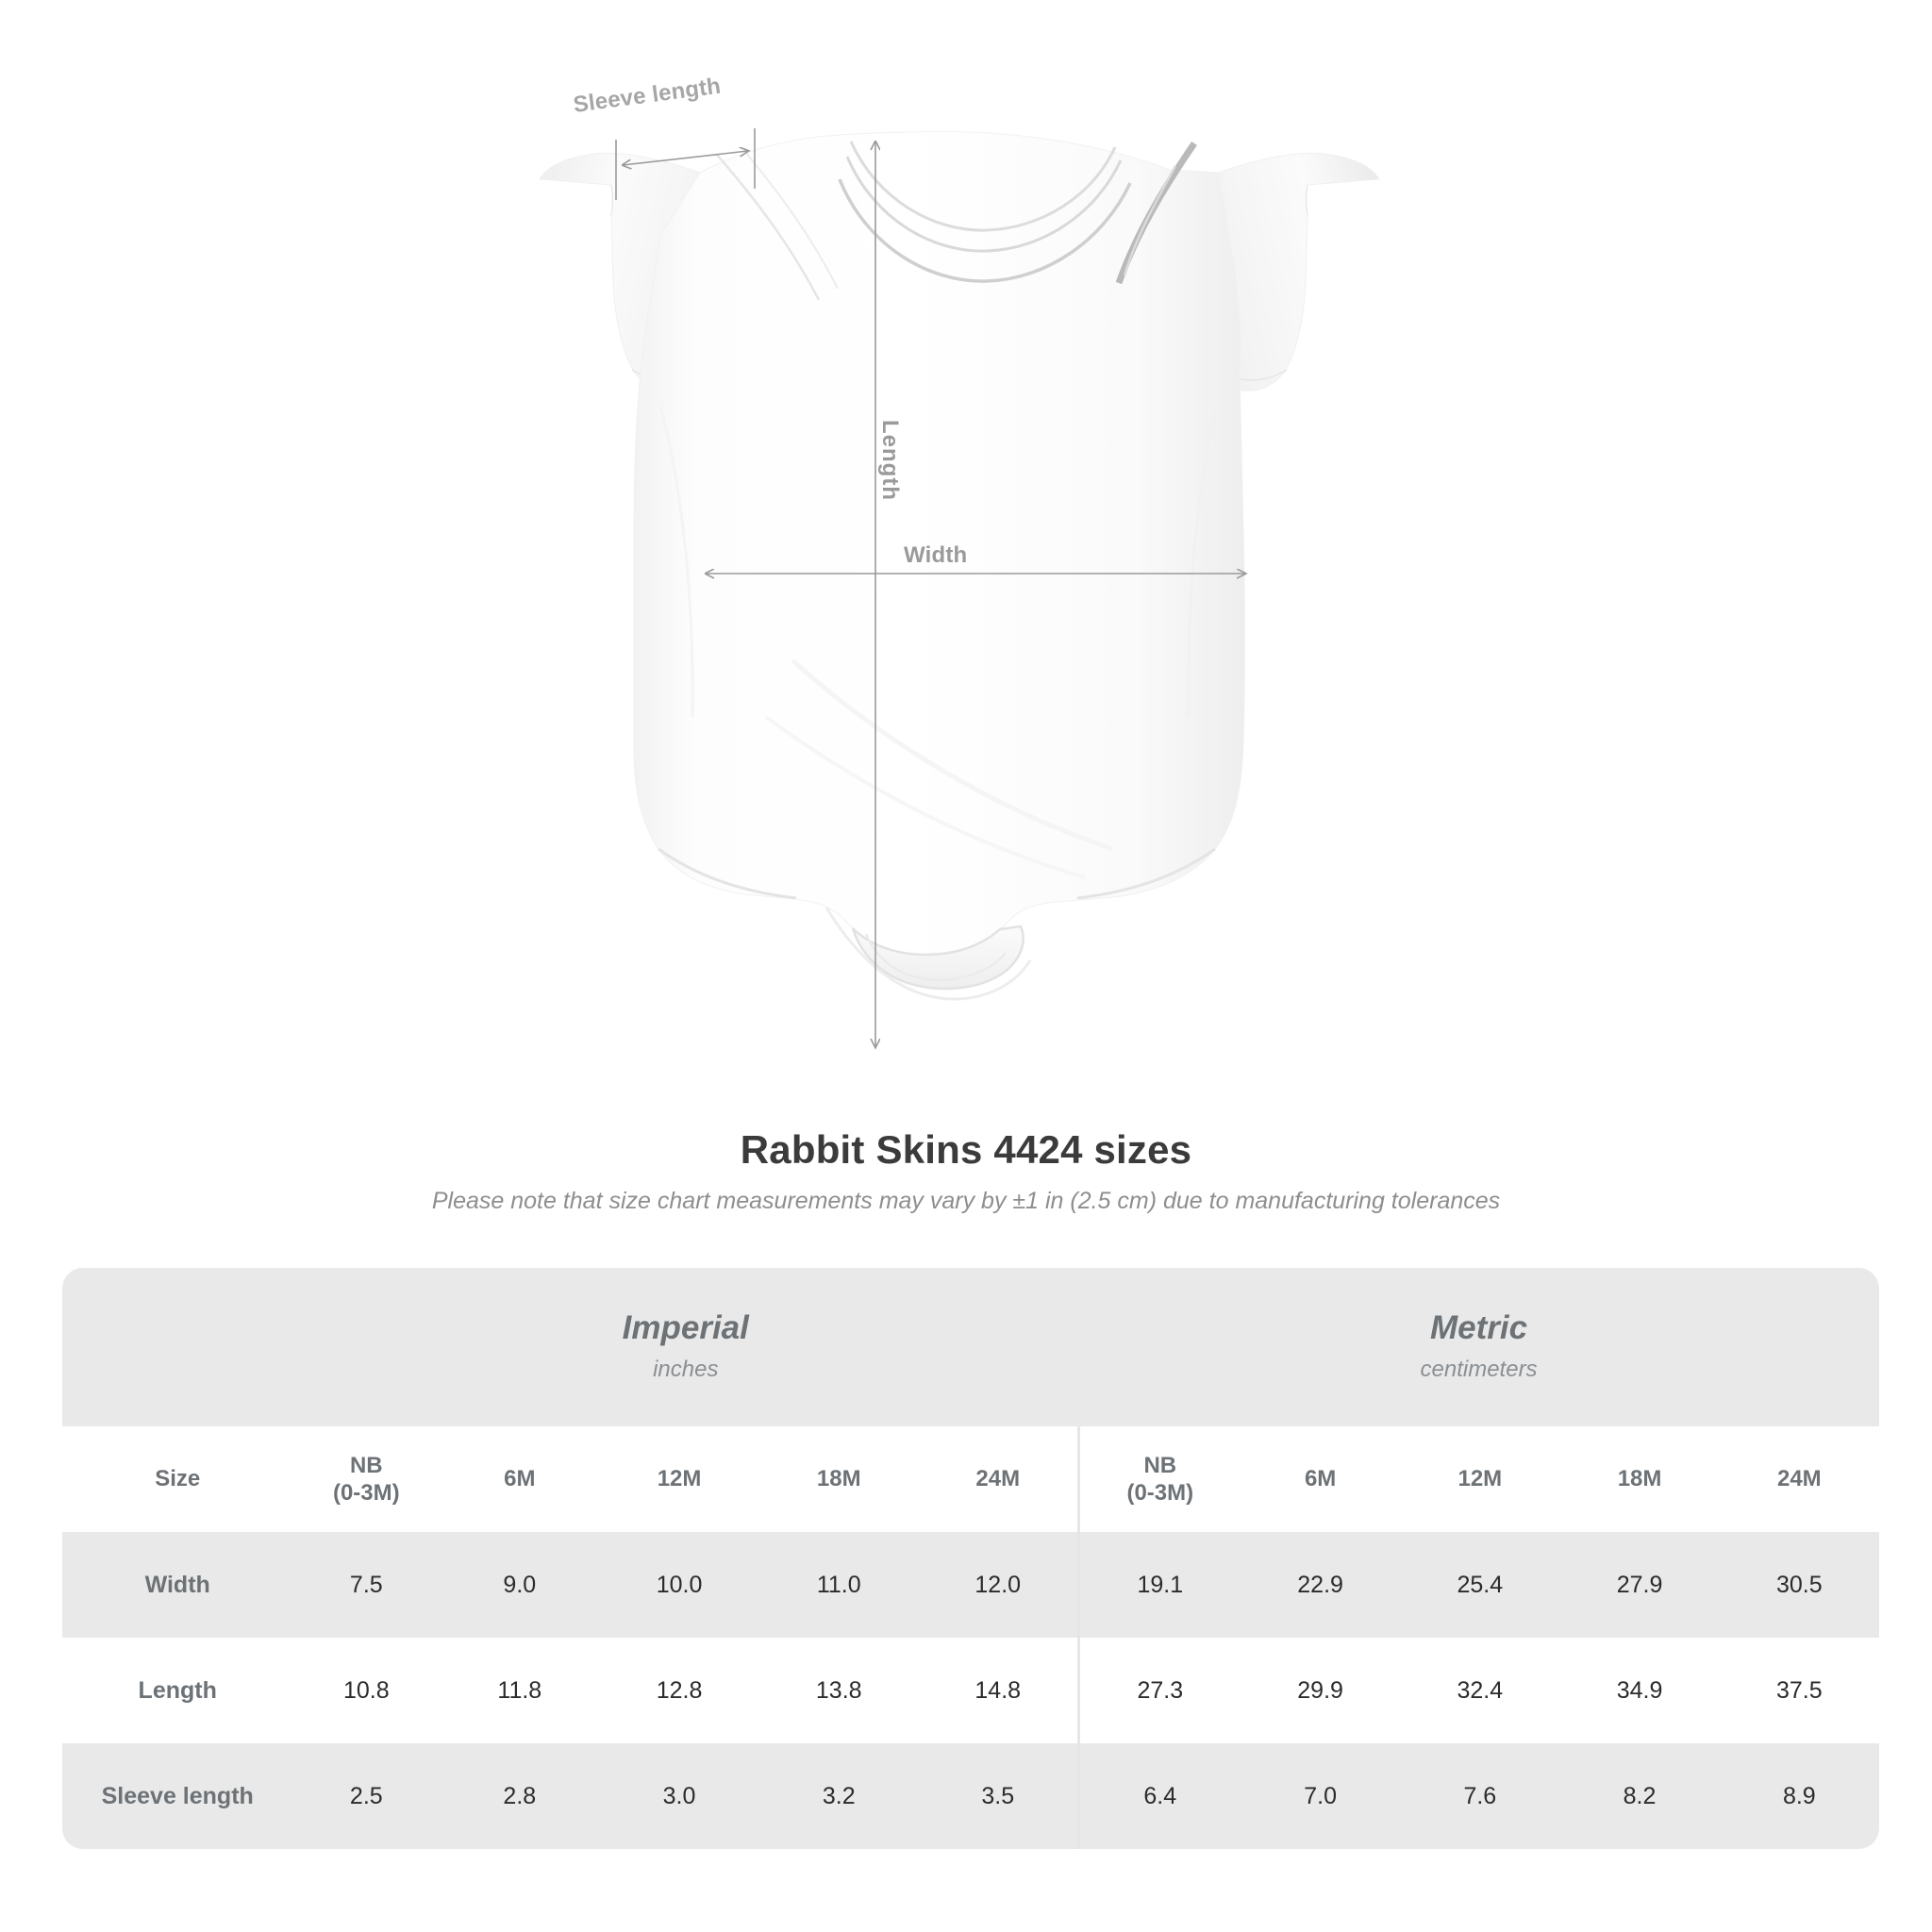  I want to click on cell-width-imperial-nb: 7.5, so click(366, 1585).